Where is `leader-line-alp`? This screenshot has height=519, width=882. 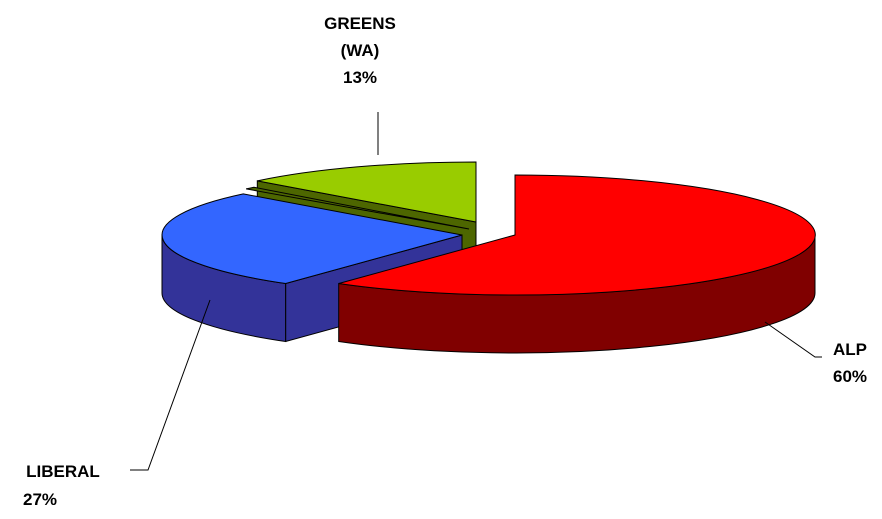
leader-line-alp is located at coordinates (793, 339).